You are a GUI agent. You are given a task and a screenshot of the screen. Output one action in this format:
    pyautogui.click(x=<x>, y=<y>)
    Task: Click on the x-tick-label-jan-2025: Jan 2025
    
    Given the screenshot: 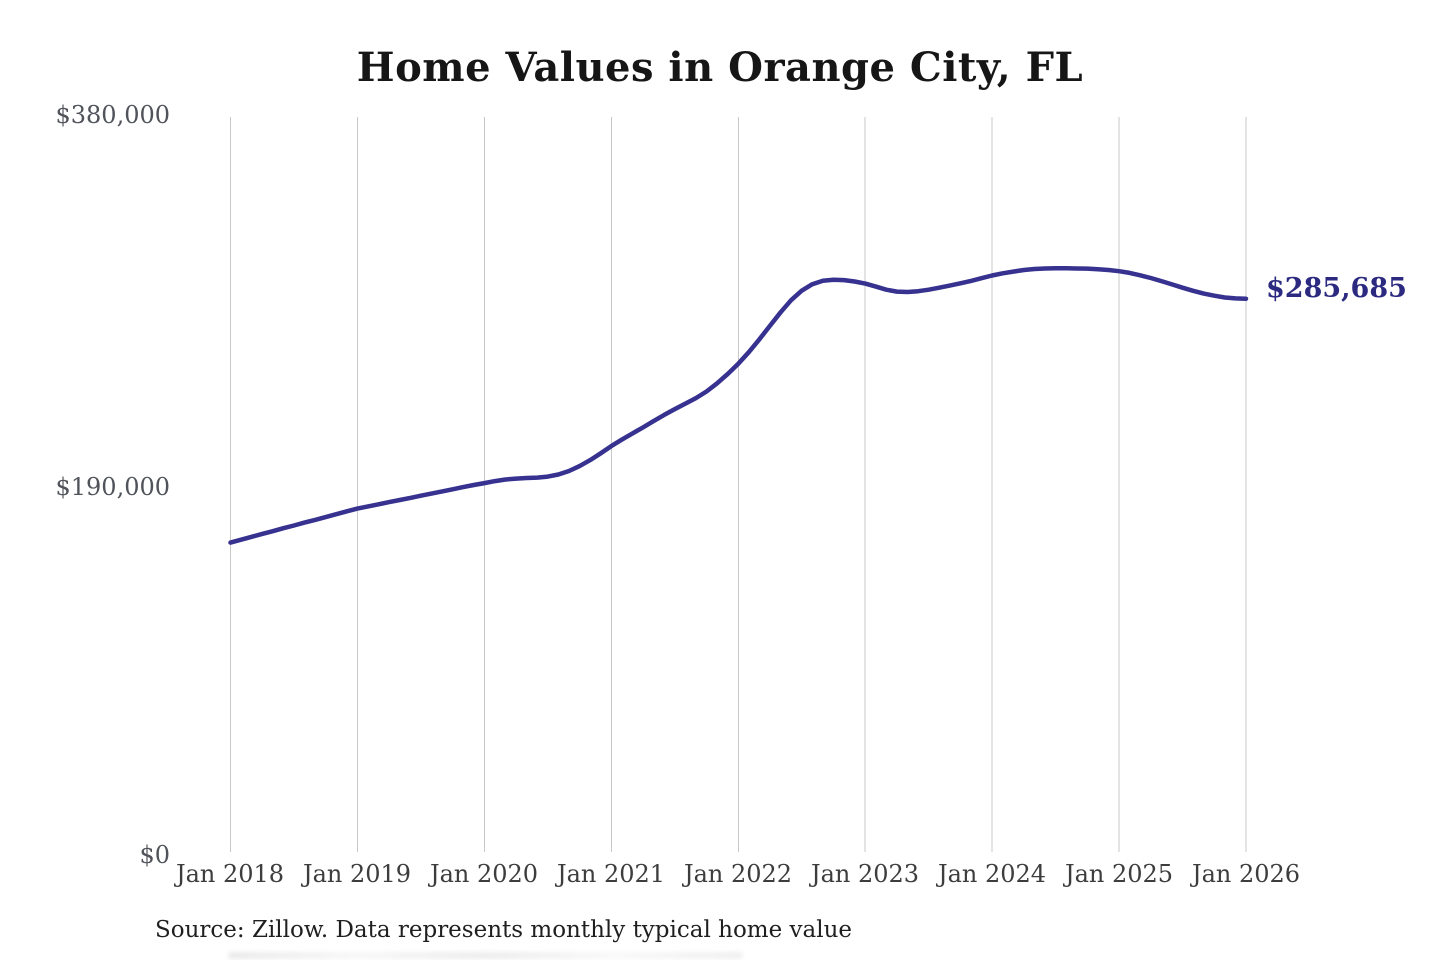 What is the action you would take?
    pyautogui.click(x=1119, y=874)
    